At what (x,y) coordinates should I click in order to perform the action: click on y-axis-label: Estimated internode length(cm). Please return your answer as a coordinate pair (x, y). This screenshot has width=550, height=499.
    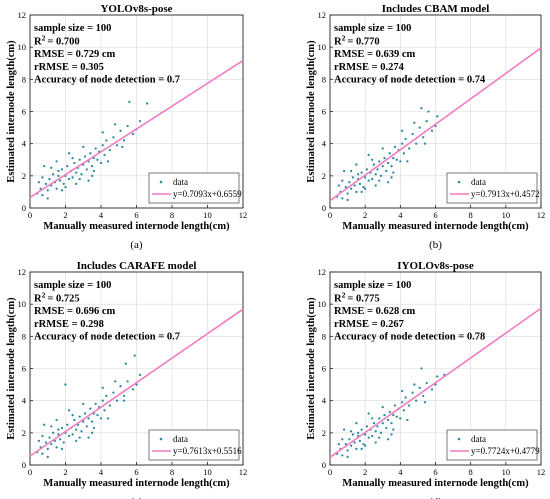
    Looking at the image, I should click on (311, 368).